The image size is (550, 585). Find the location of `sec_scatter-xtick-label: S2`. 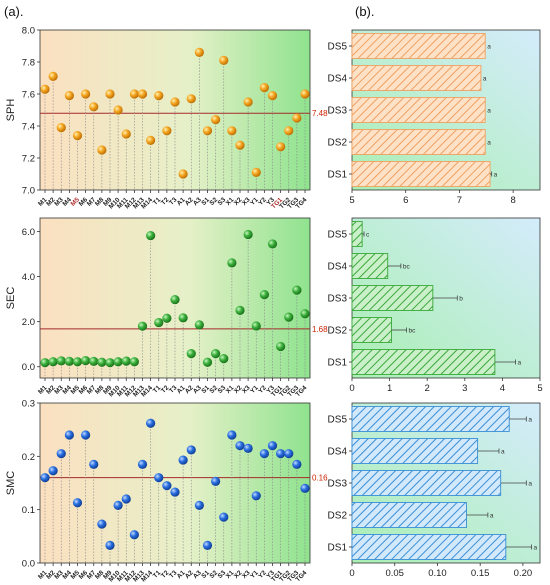

sec_scatter-xtick-label: S2 is located at coordinates (213, 389).